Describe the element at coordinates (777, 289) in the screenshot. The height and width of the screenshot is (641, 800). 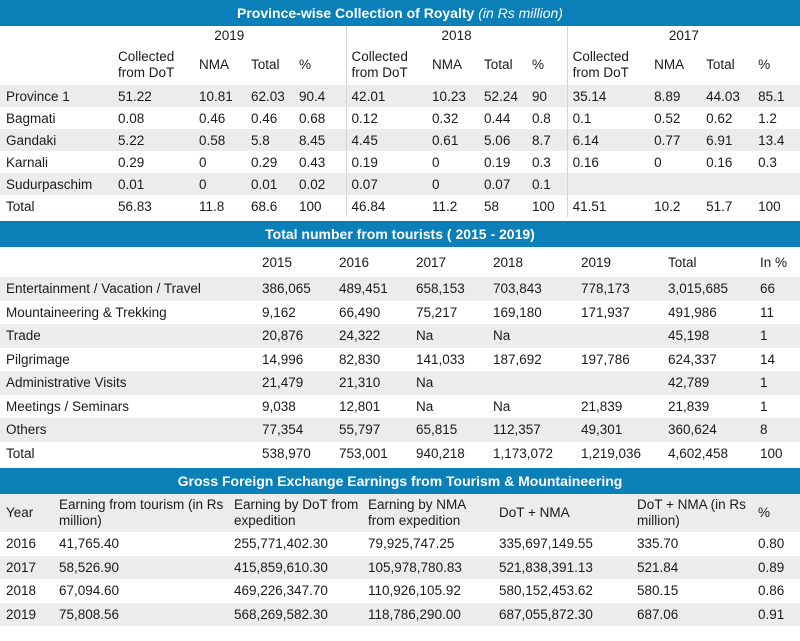
I see `tourists-cell: 66` at that location.